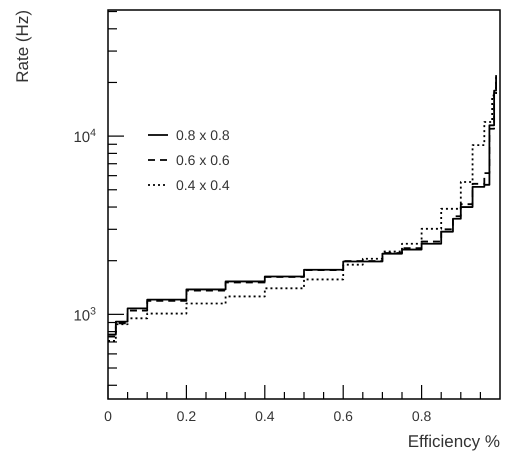 Image resolution: width=508 pixels, height=459 pixels. What do you see at coordinates (343, 416) in the screenshot?
I see `x-tick-label: 0.6` at bounding box center [343, 416].